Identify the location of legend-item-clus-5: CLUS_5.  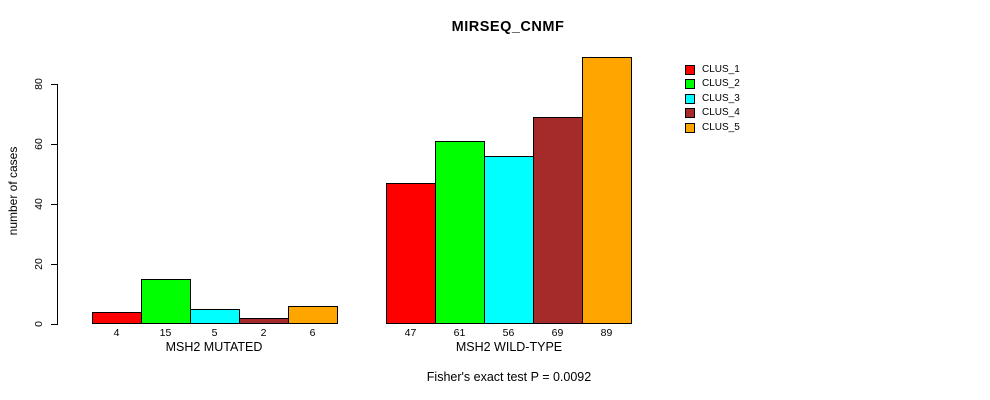
(712, 127).